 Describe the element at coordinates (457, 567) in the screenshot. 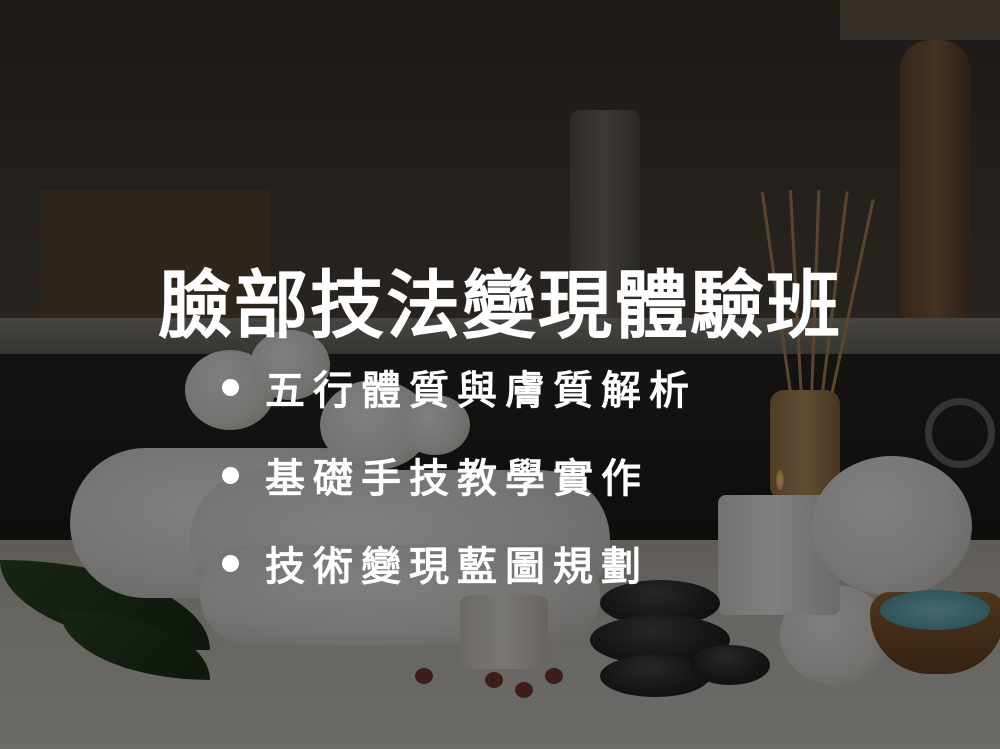

I see `feature-text: 技術變現藍圖規劃` at that location.